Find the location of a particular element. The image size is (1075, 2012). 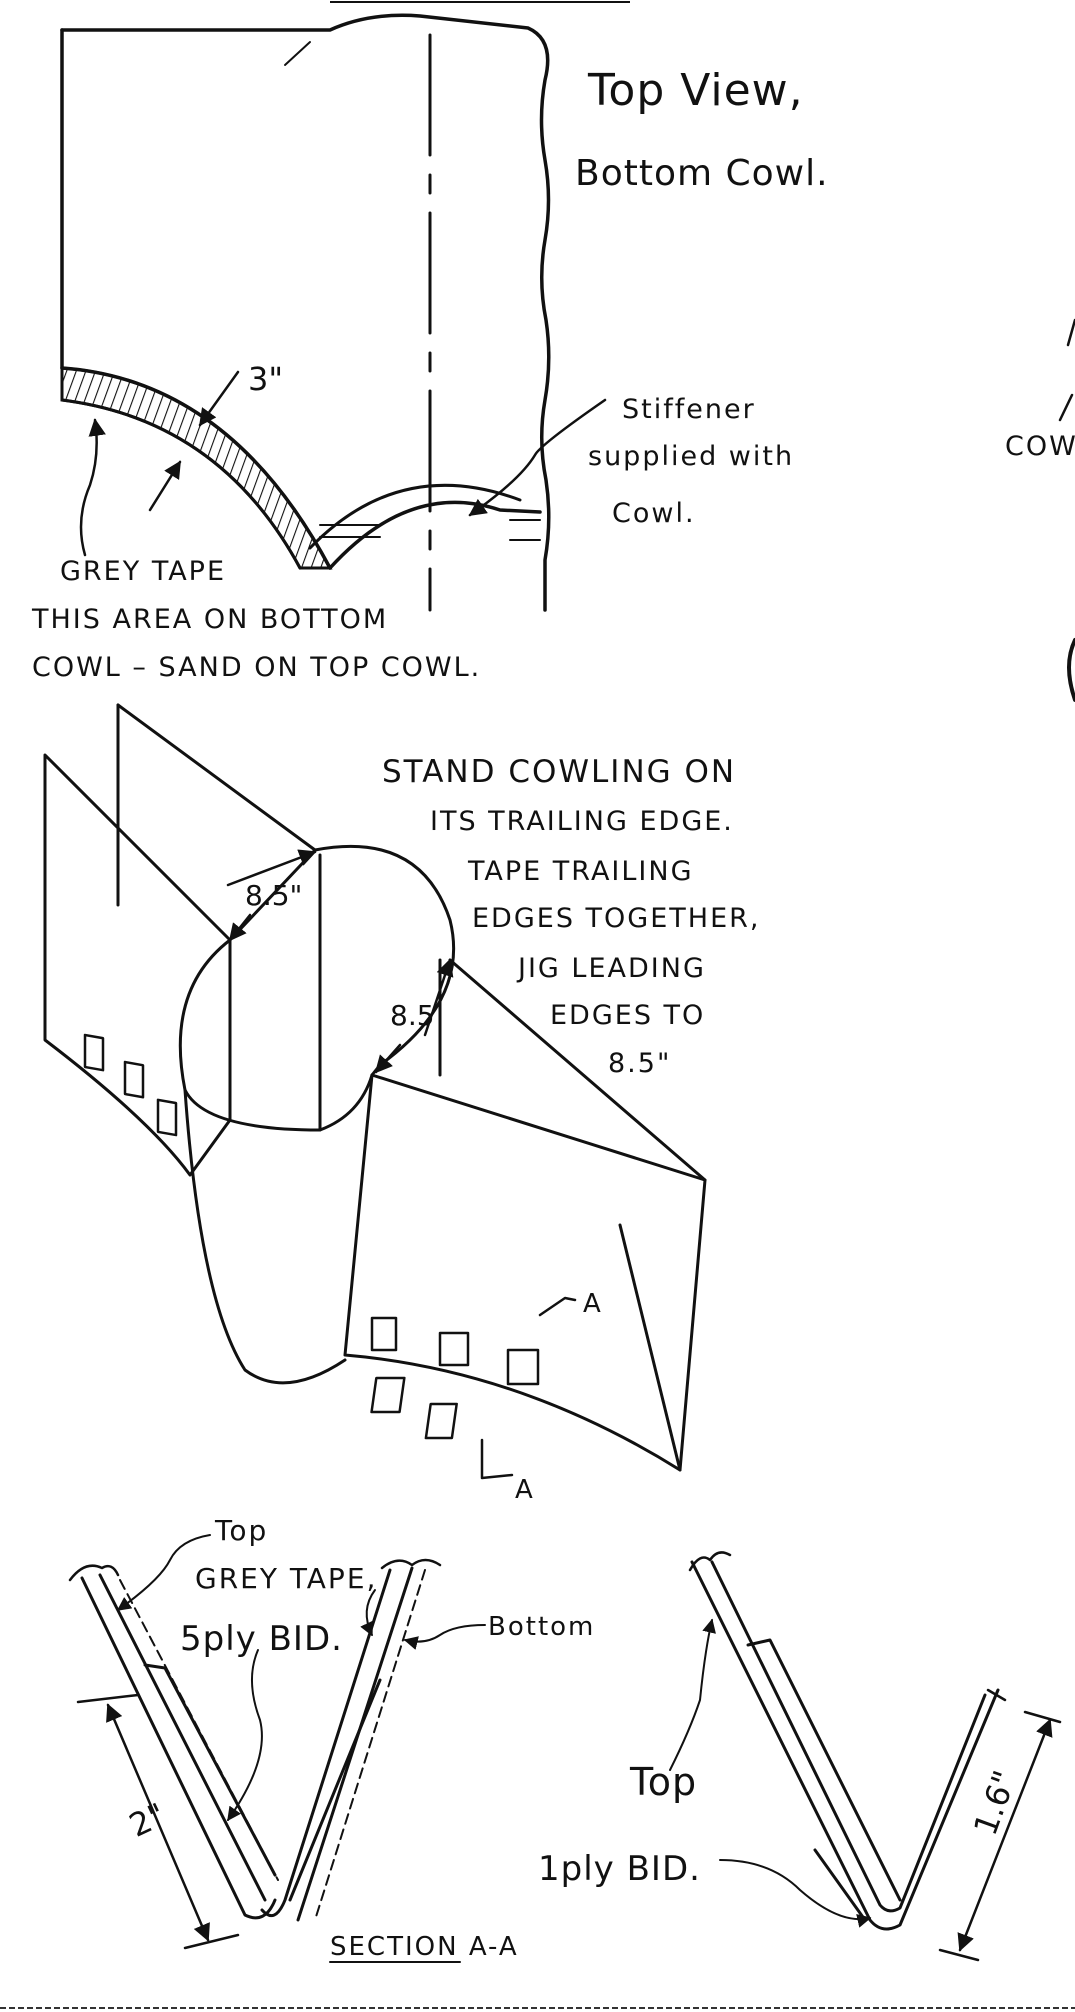

section-title: SECTION A-A is located at coordinates (424, 1947).